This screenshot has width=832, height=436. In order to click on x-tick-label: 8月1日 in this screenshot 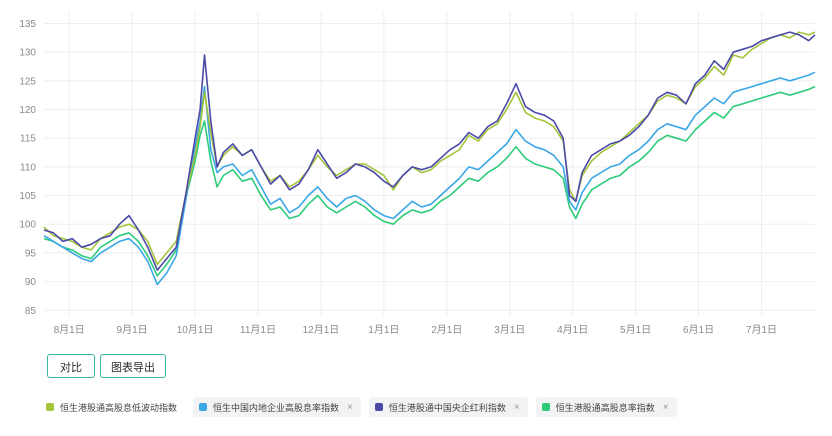, I will do `click(69, 330)`.